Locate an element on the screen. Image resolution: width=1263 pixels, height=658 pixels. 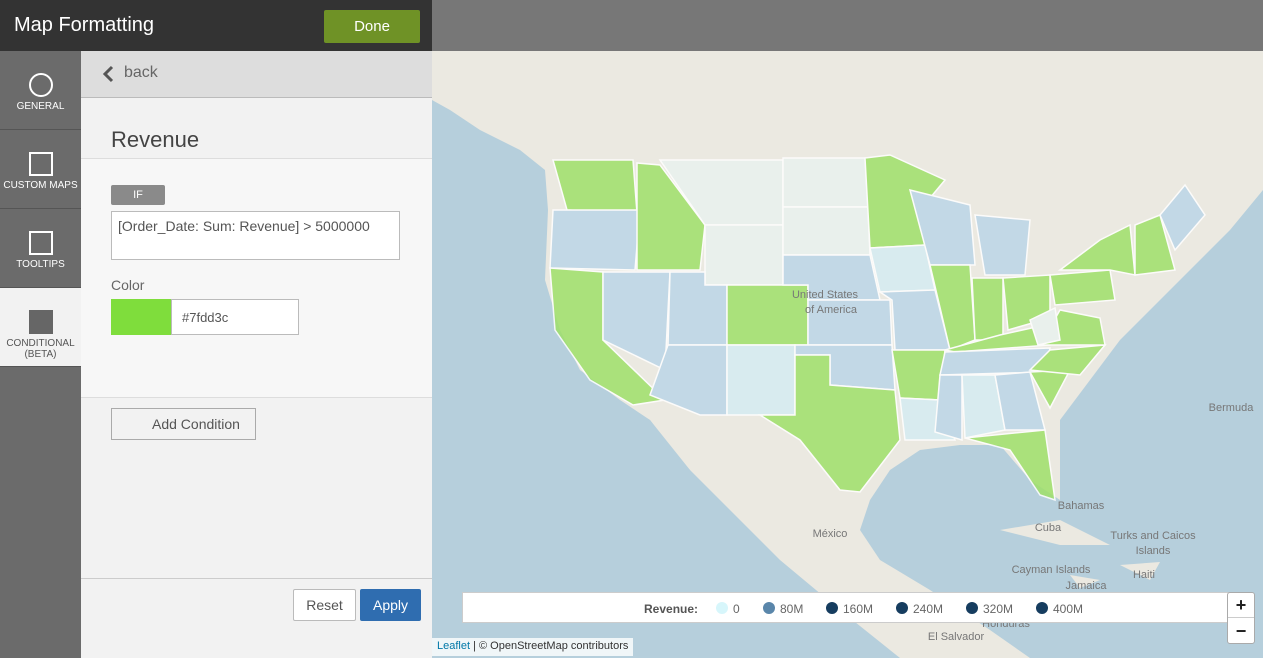
done-button: Done is located at coordinates (372, 26).